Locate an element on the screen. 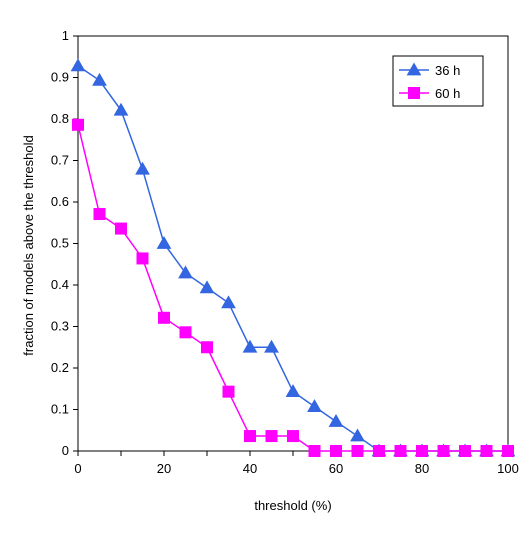 This screenshot has height=541, width=530. y-axis: 0 0.1 0.2 0.3 0.4 0.5 0.6 0.7 0.8 0.9 1 is located at coordinates (64, 243).